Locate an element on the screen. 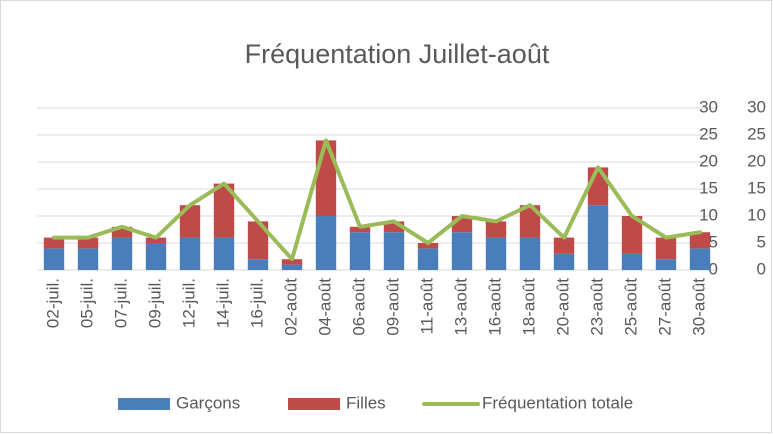 The image size is (773, 434). legend-label: Filles is located at coordinates (366, 402).